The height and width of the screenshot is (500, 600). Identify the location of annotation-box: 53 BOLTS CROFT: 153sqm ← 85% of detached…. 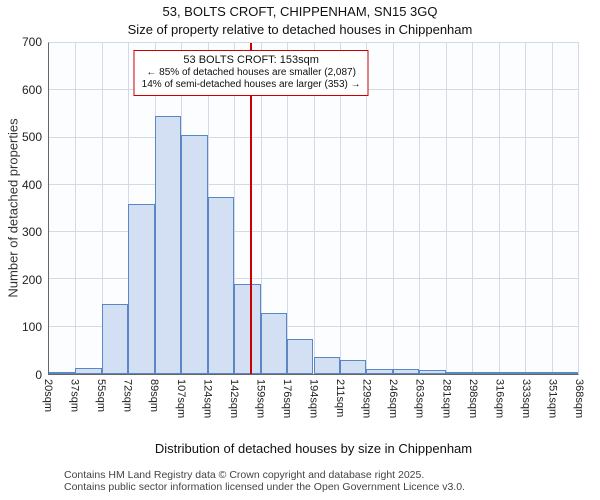
(251, 73).